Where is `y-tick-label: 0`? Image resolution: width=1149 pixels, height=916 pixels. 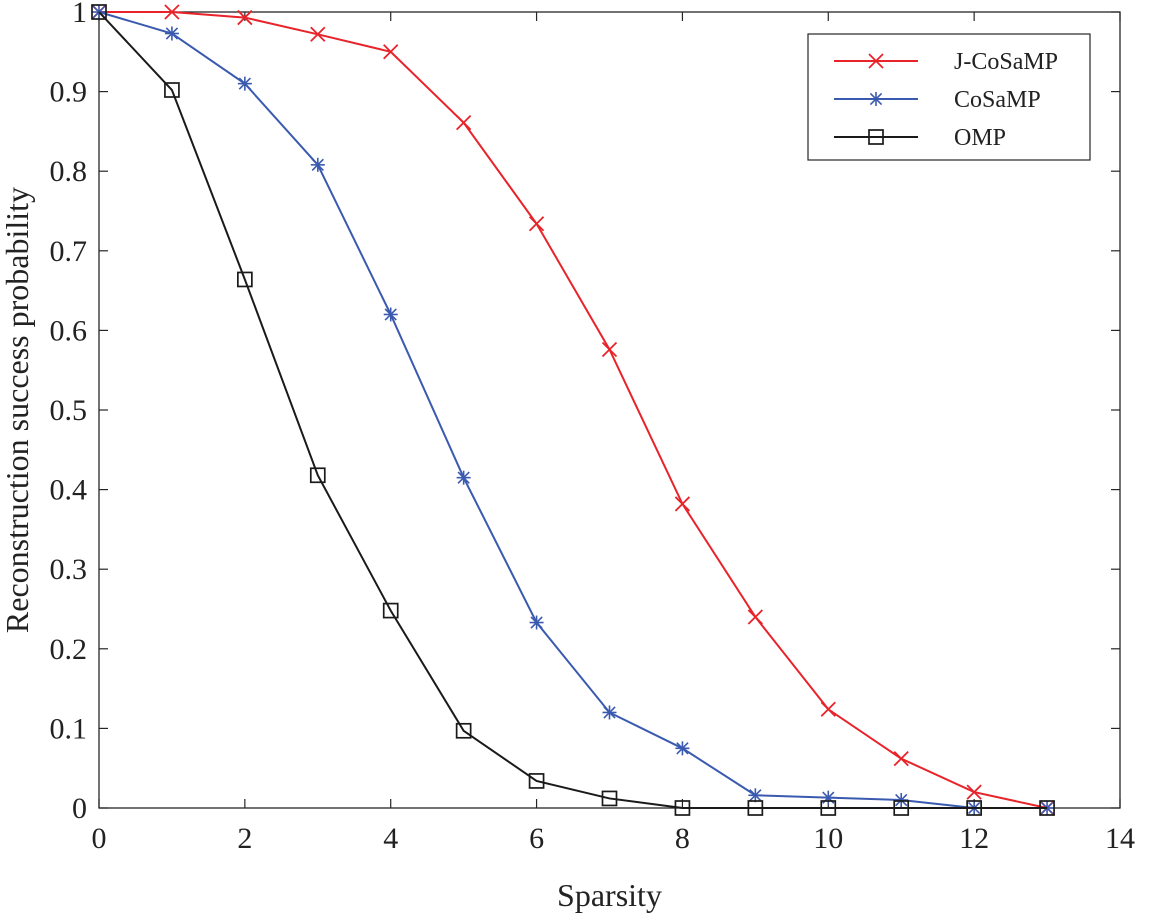 y-tick-label: 0 is located at coordinates (79, 808).